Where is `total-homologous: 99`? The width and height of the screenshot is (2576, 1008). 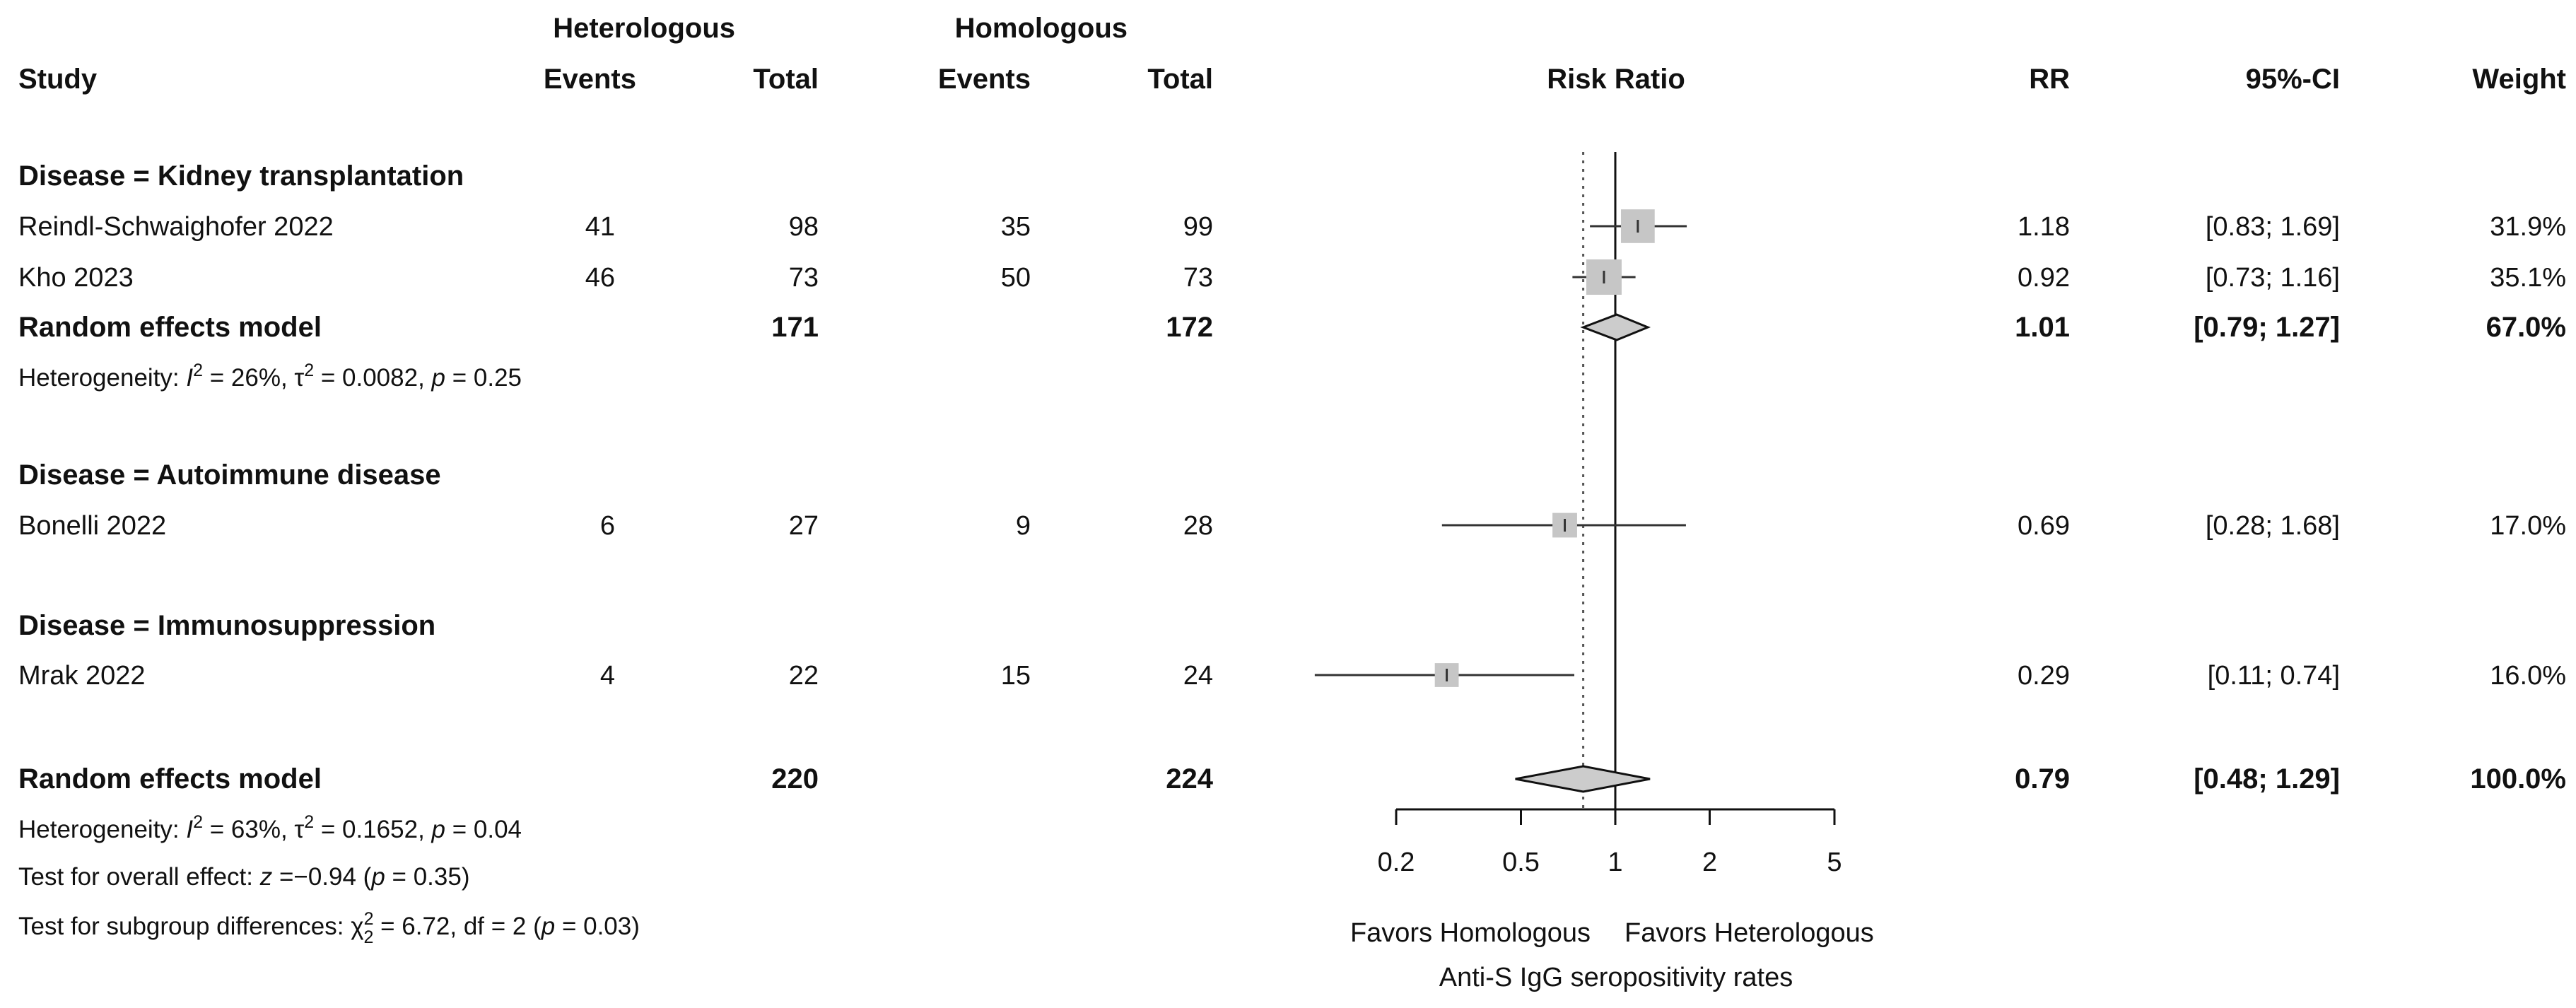 total-homologous: 99 is located at coordinates (1198, 227).